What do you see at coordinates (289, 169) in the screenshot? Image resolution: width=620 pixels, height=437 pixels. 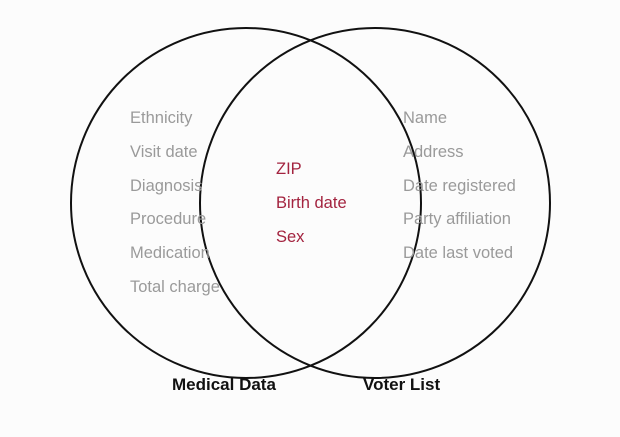 I see `shared-item: ZIP` at bounding box center [289, 169].